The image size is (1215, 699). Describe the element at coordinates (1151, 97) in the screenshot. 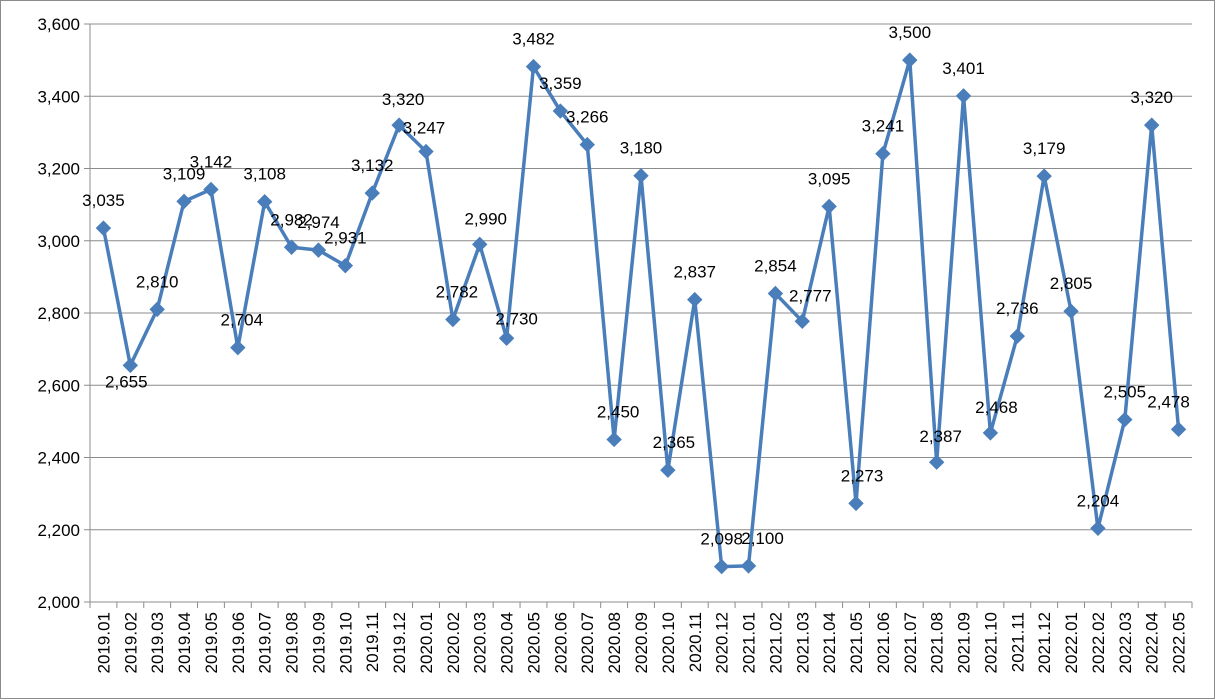

I see `data-label: 3,320` at that location.